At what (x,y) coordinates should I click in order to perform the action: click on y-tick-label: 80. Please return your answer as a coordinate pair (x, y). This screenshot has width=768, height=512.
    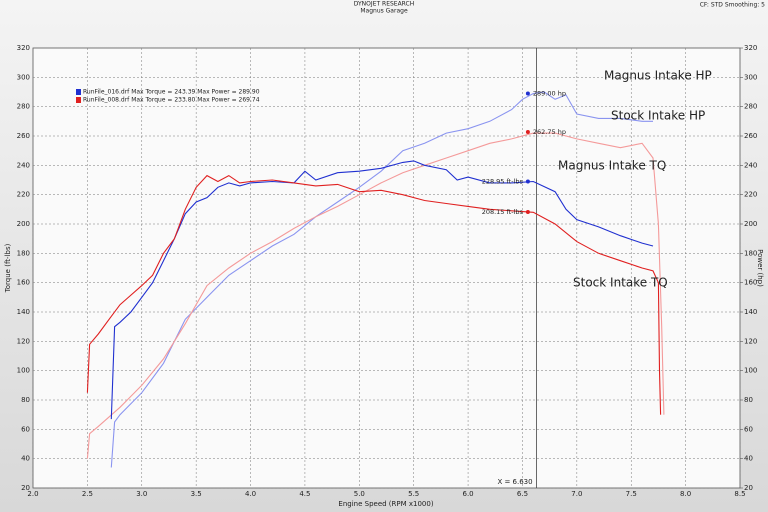
    Looking at the image, I should click on (25, 400).